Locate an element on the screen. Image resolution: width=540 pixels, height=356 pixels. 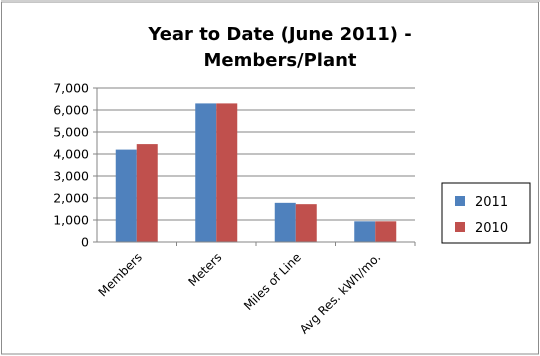
chart-title-line-1: Year to Date (June 2011) - is located at coordinates (279, 34).